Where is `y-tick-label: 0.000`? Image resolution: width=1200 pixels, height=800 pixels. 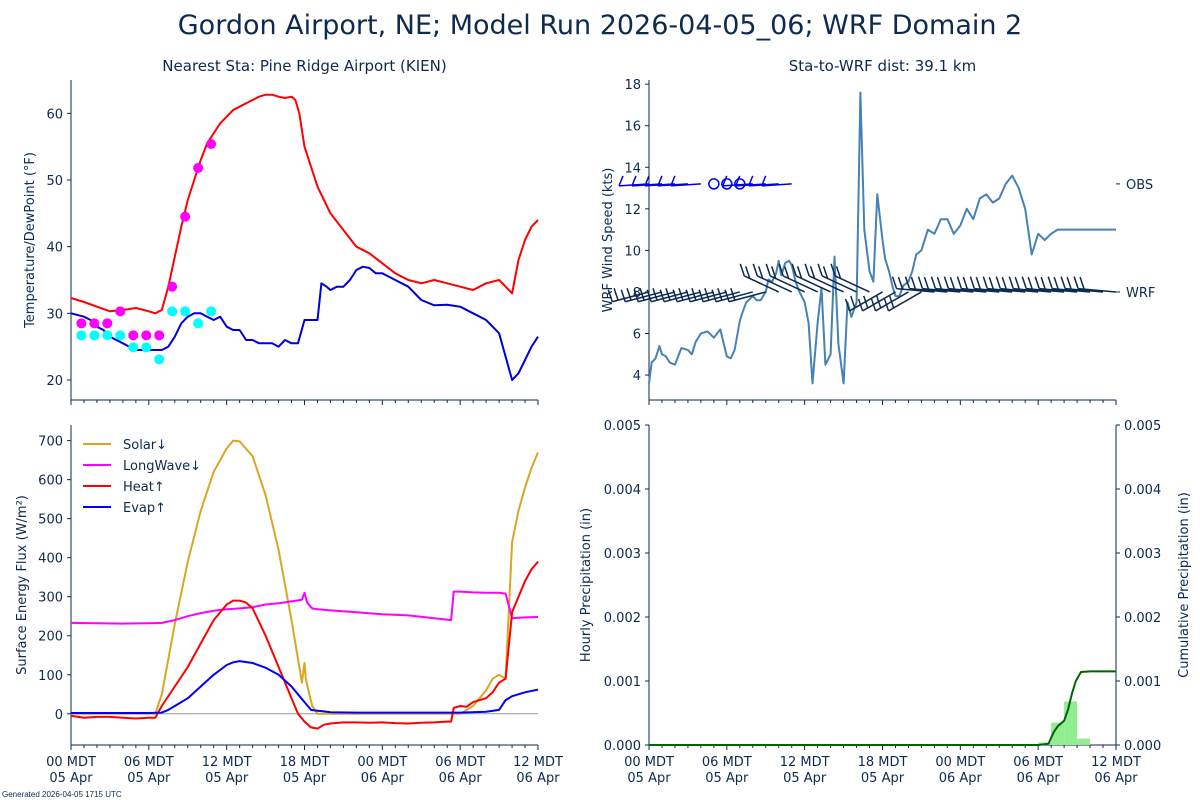
y-tick-label: 0.000 is located at coordinates (622, 746).